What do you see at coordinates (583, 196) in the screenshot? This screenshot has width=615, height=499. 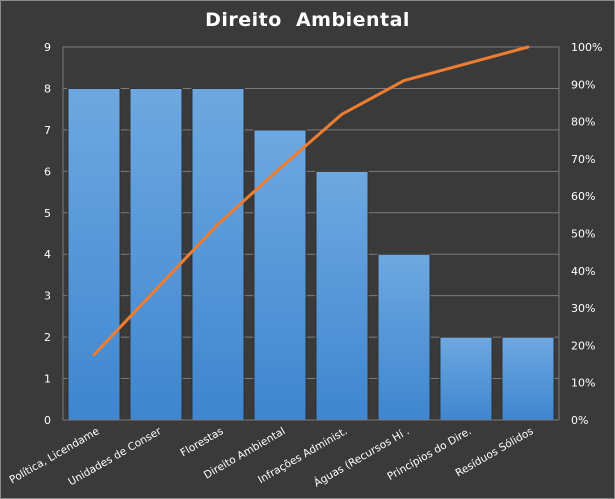 I see `y2-tick-label: 60%` at bounding box center [583, 196].